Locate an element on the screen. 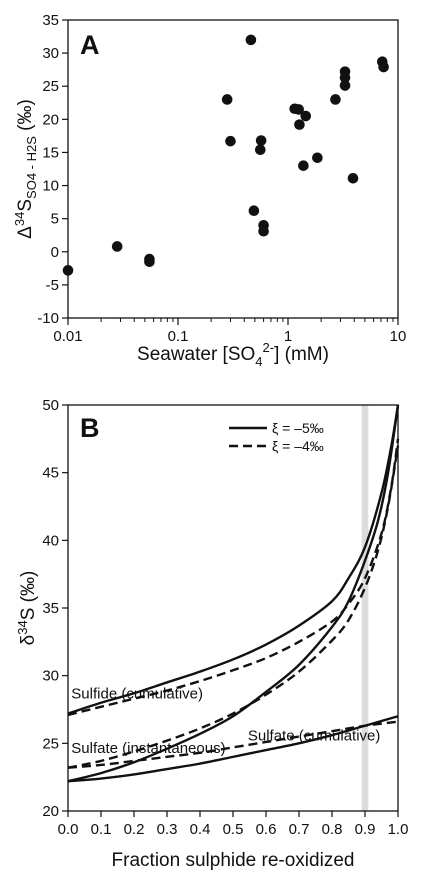 The height and width of the screenshot is (876, 437). panel-b-letter: B is located at coordinates (90, 428).